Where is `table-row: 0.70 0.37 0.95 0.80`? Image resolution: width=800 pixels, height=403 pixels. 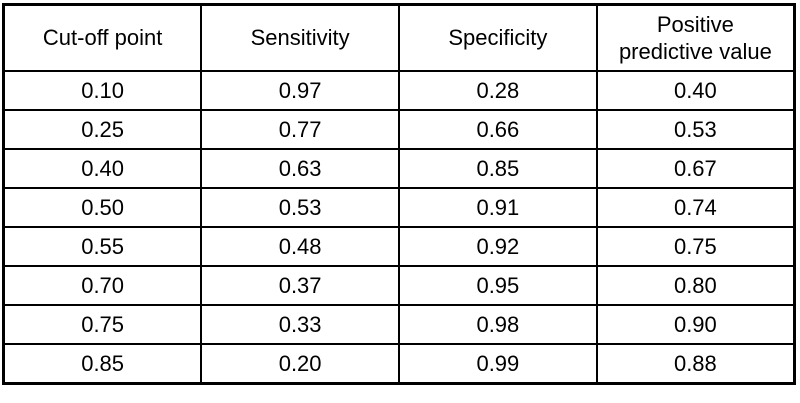
table-row: 0.70 0.37 0.95 0.80 is located at coordinates (399, 285).